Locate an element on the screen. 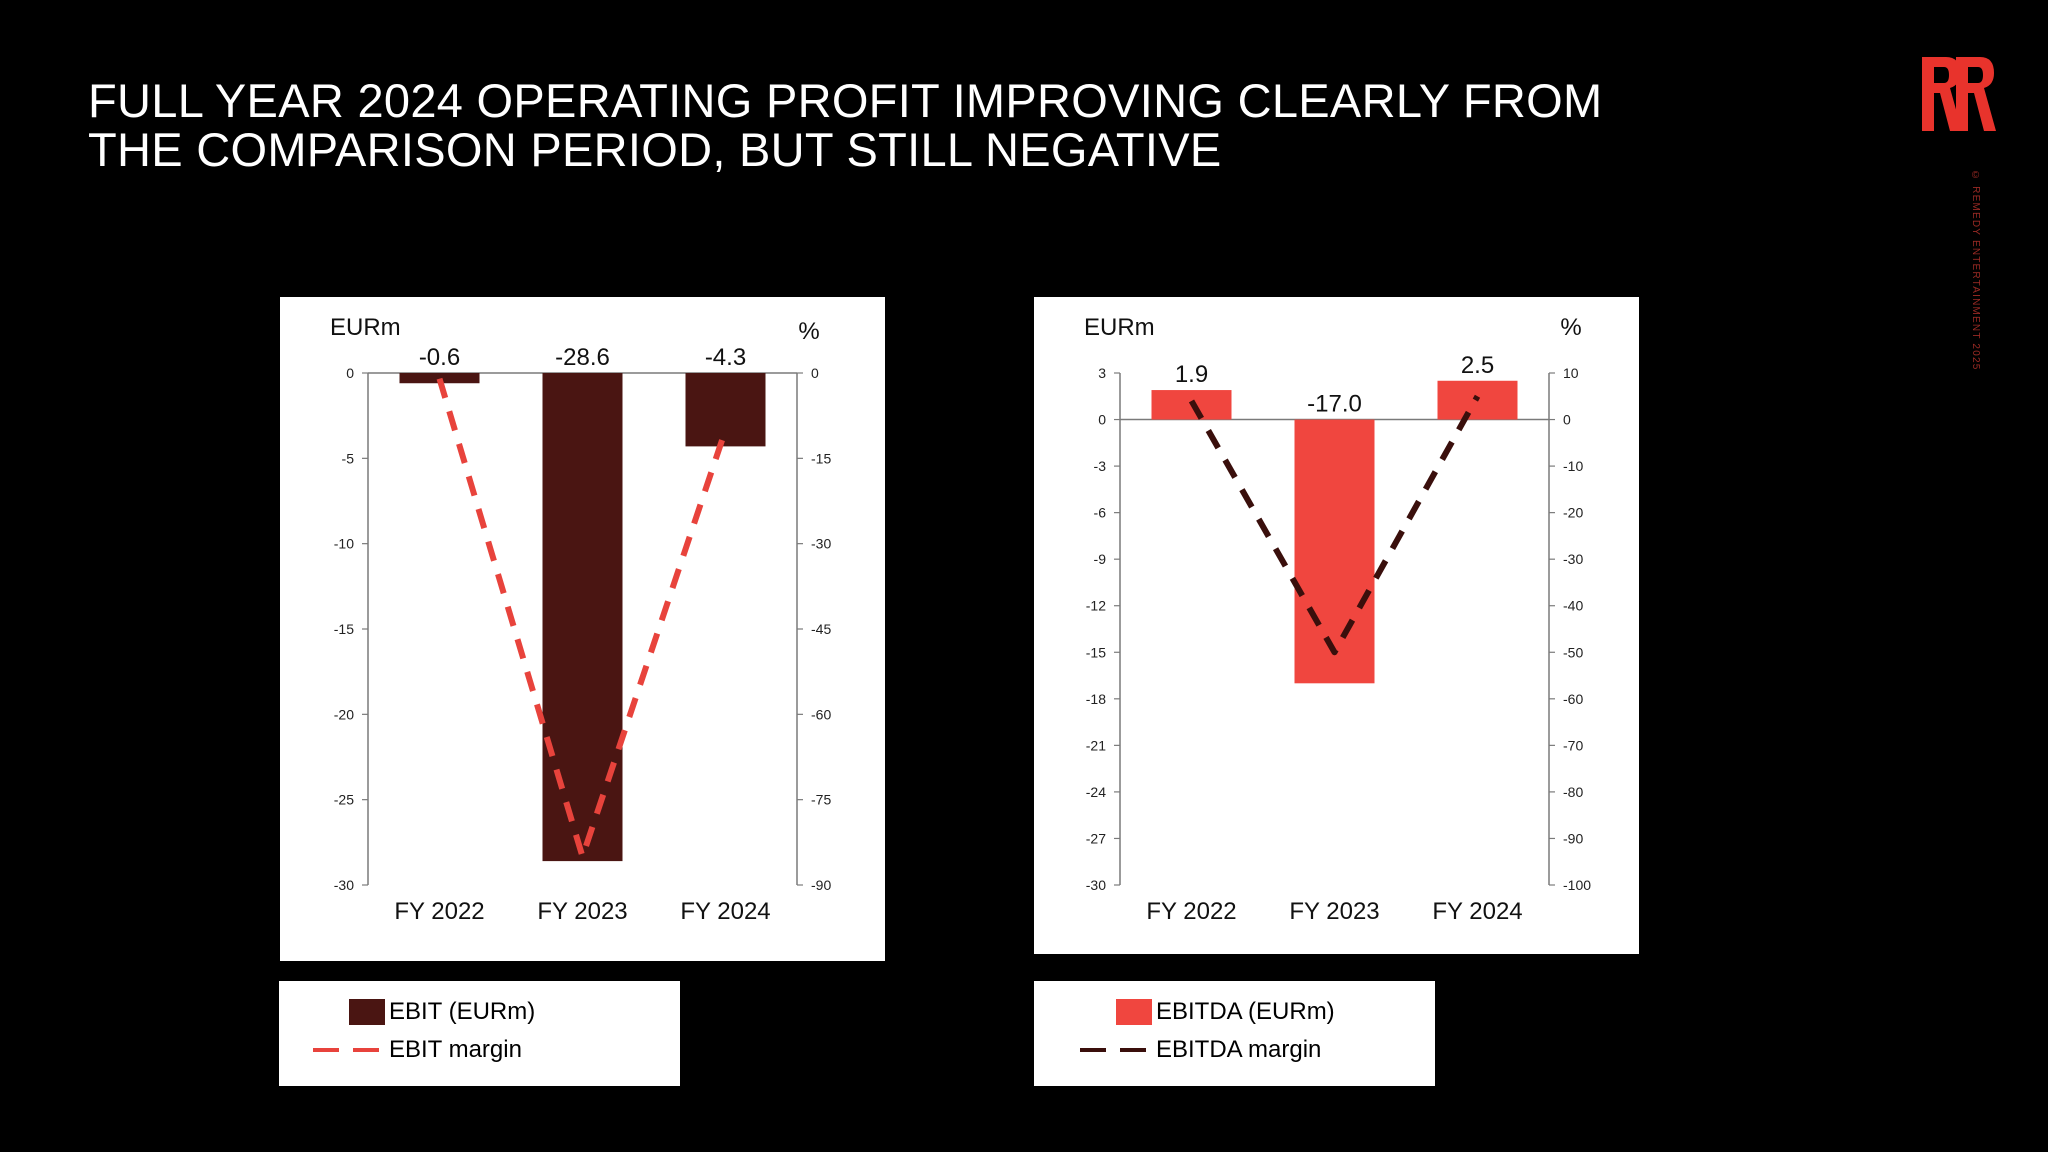  y2-tick-label: -40 is located at coordinates (1573, 606).